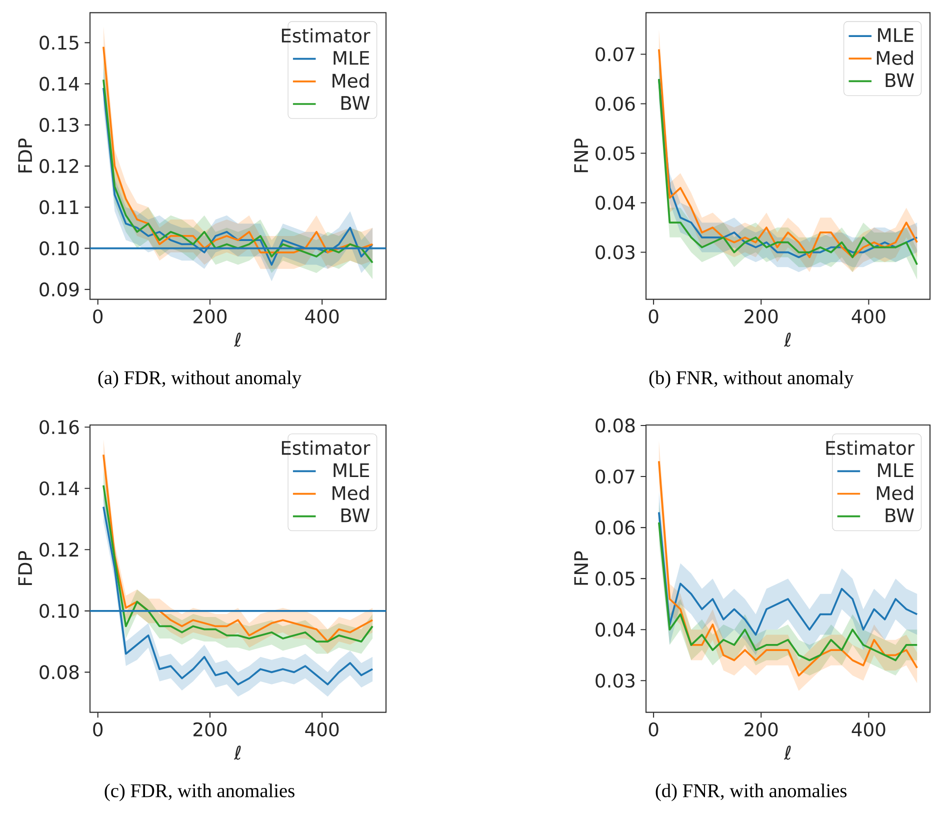 This screenshot has height=819, width=935. I want to click on text: (a) FDR, without anomaly, so click(200, 379).